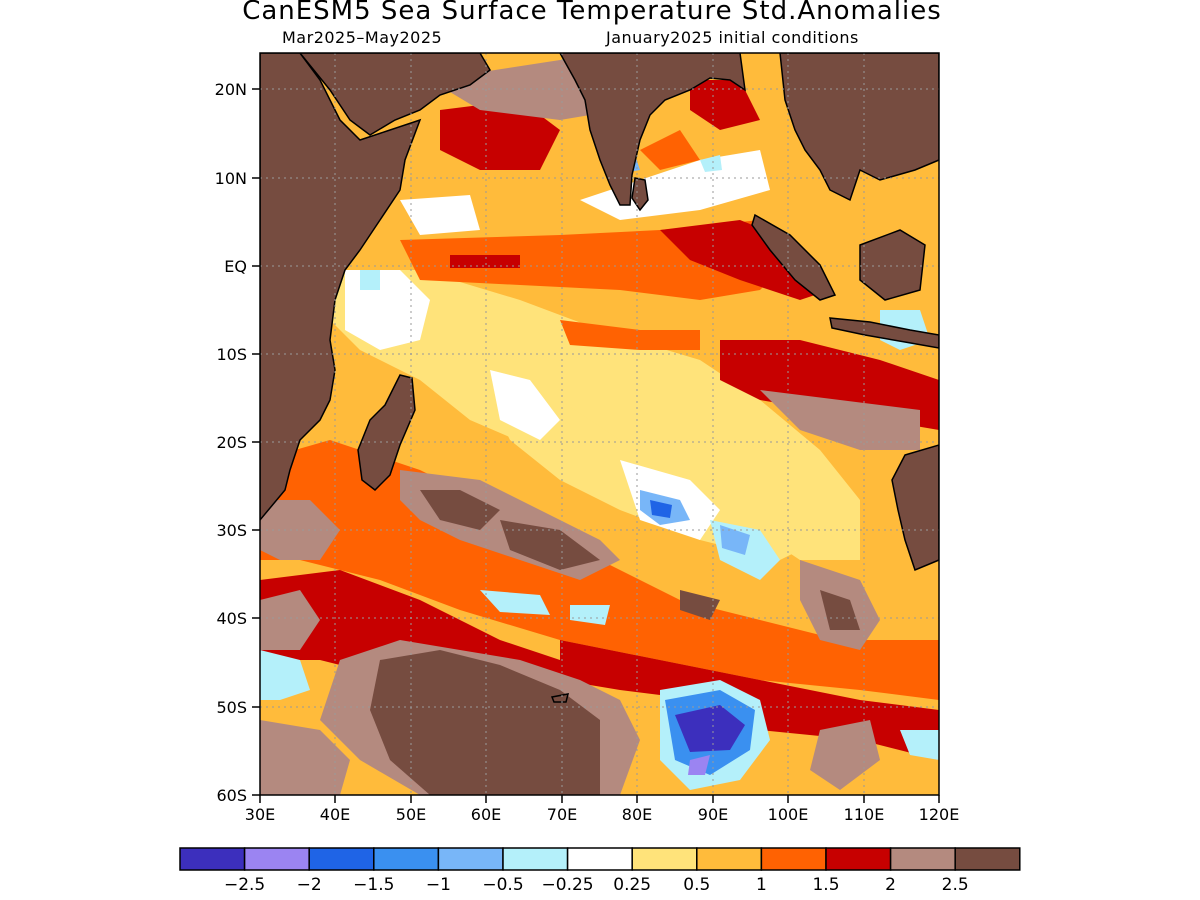  What do you see at coordinates (562, 814) in the screenshot?
I see `lon-label: 70E` at bounding box center [562, 814].